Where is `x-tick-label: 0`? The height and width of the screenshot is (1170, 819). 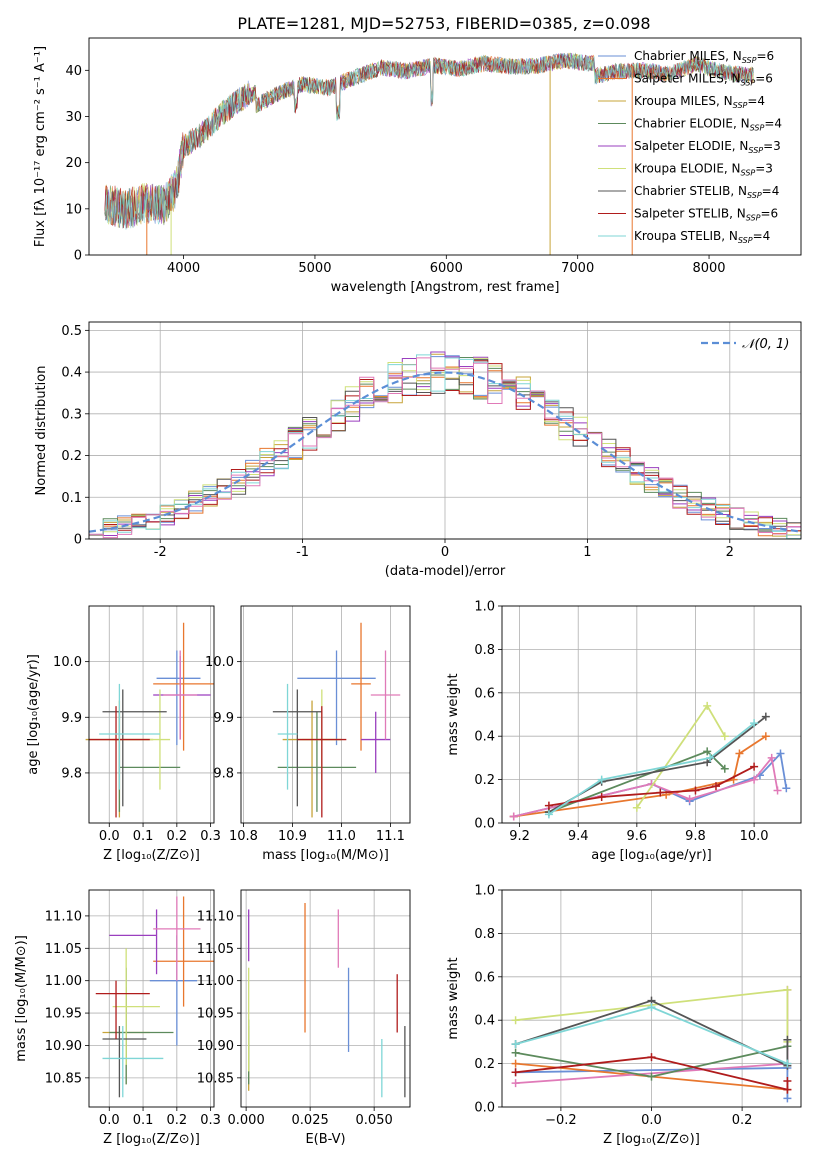
x-tick-label: 0 is located at coordinates (445, 552).